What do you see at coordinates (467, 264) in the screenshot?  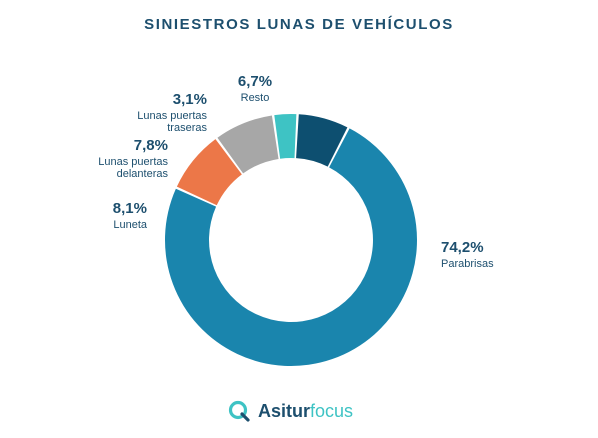 I see `slice-name-parabrisas: Parabrisas` at bounding box center [467, 264].